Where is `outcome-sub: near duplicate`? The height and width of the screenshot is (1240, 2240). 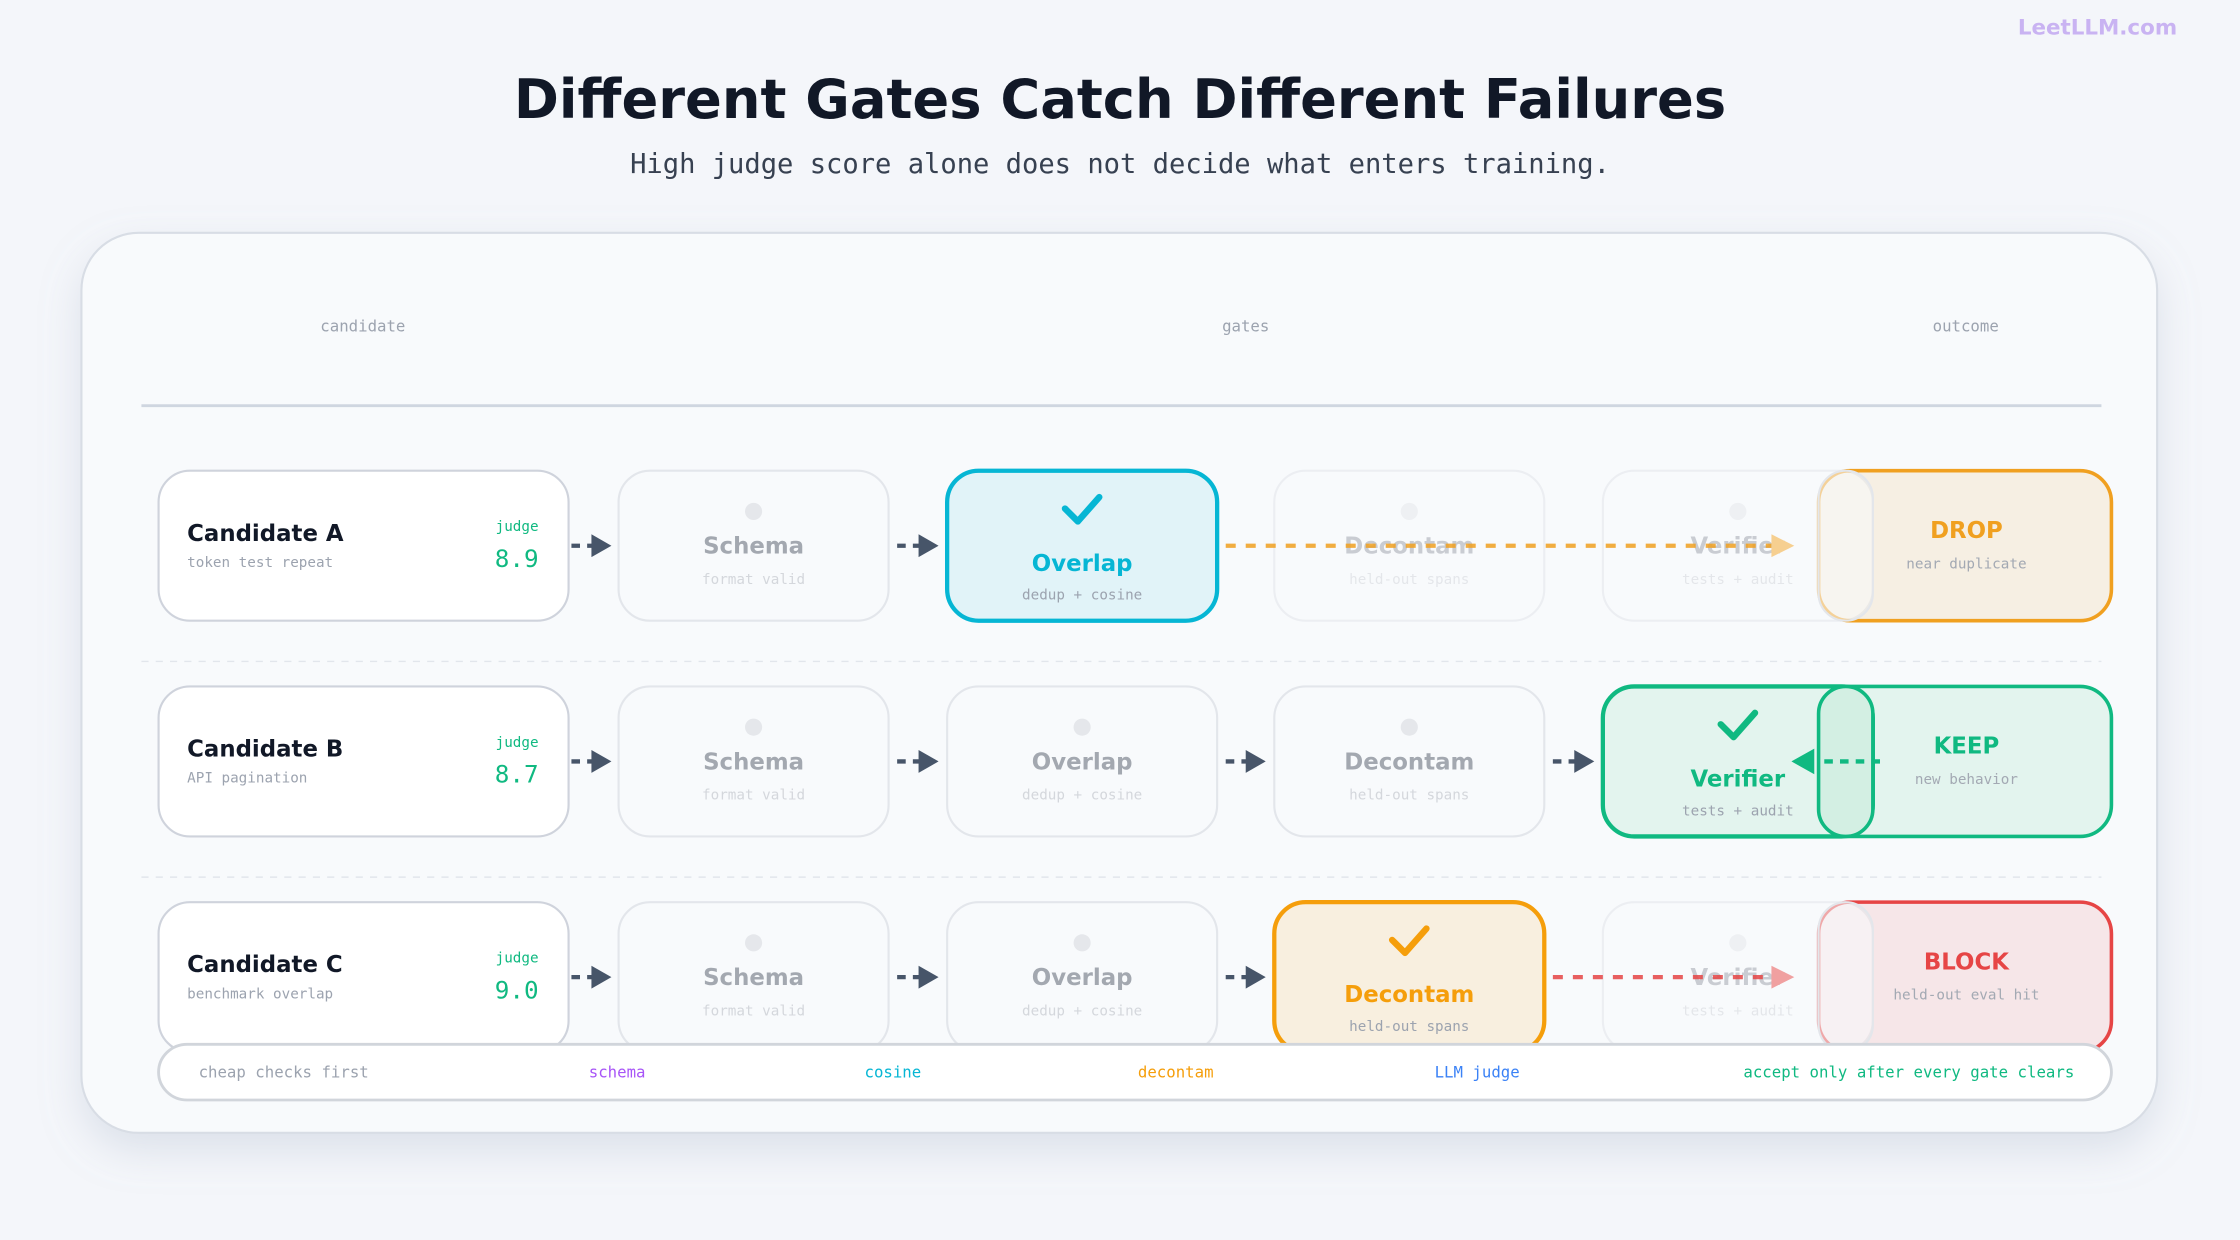
outcome-sub: near duplicate is located at coordinates (1966, 564).